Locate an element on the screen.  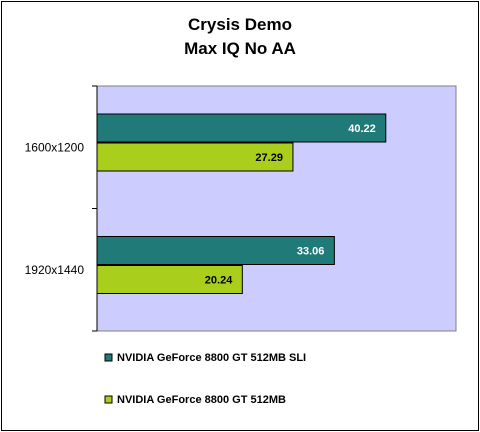
category-label: 1600x1200 is located at coordinates (55, 147).